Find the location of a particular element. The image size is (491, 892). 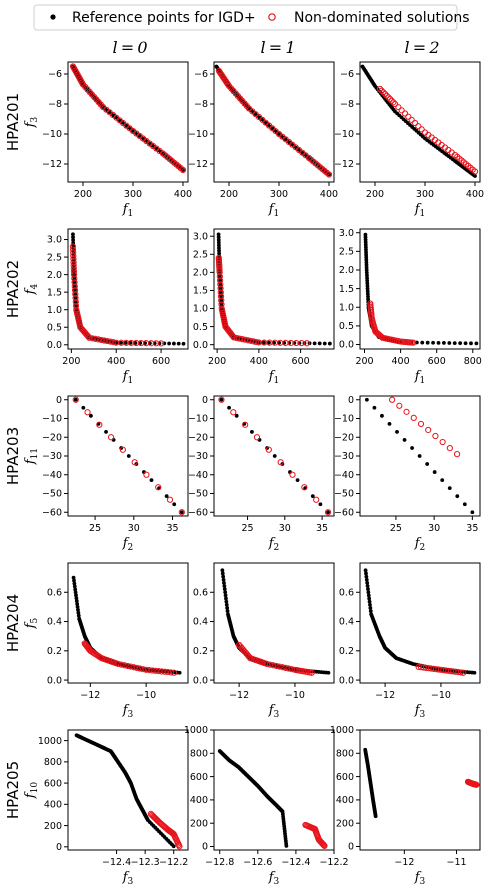

panel-hpa203-col0: 25 30 35 0 −10 −20 −30 −40 −50 −60 f2 f11 is located at coordinates (106, 474).